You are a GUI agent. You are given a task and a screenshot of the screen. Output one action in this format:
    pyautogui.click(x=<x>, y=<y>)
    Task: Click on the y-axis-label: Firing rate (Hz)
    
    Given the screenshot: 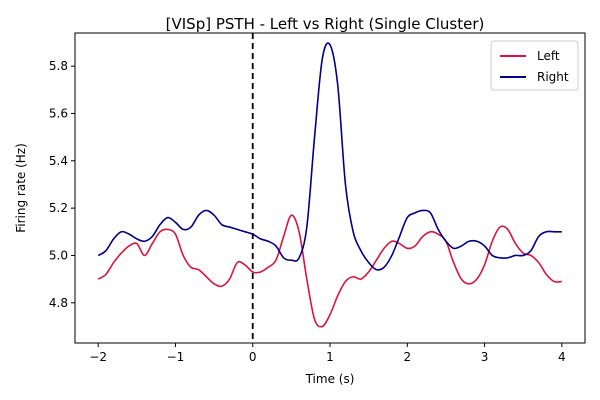 What is the action you would take?
    pyautogui.click(x=21, y=188)
    